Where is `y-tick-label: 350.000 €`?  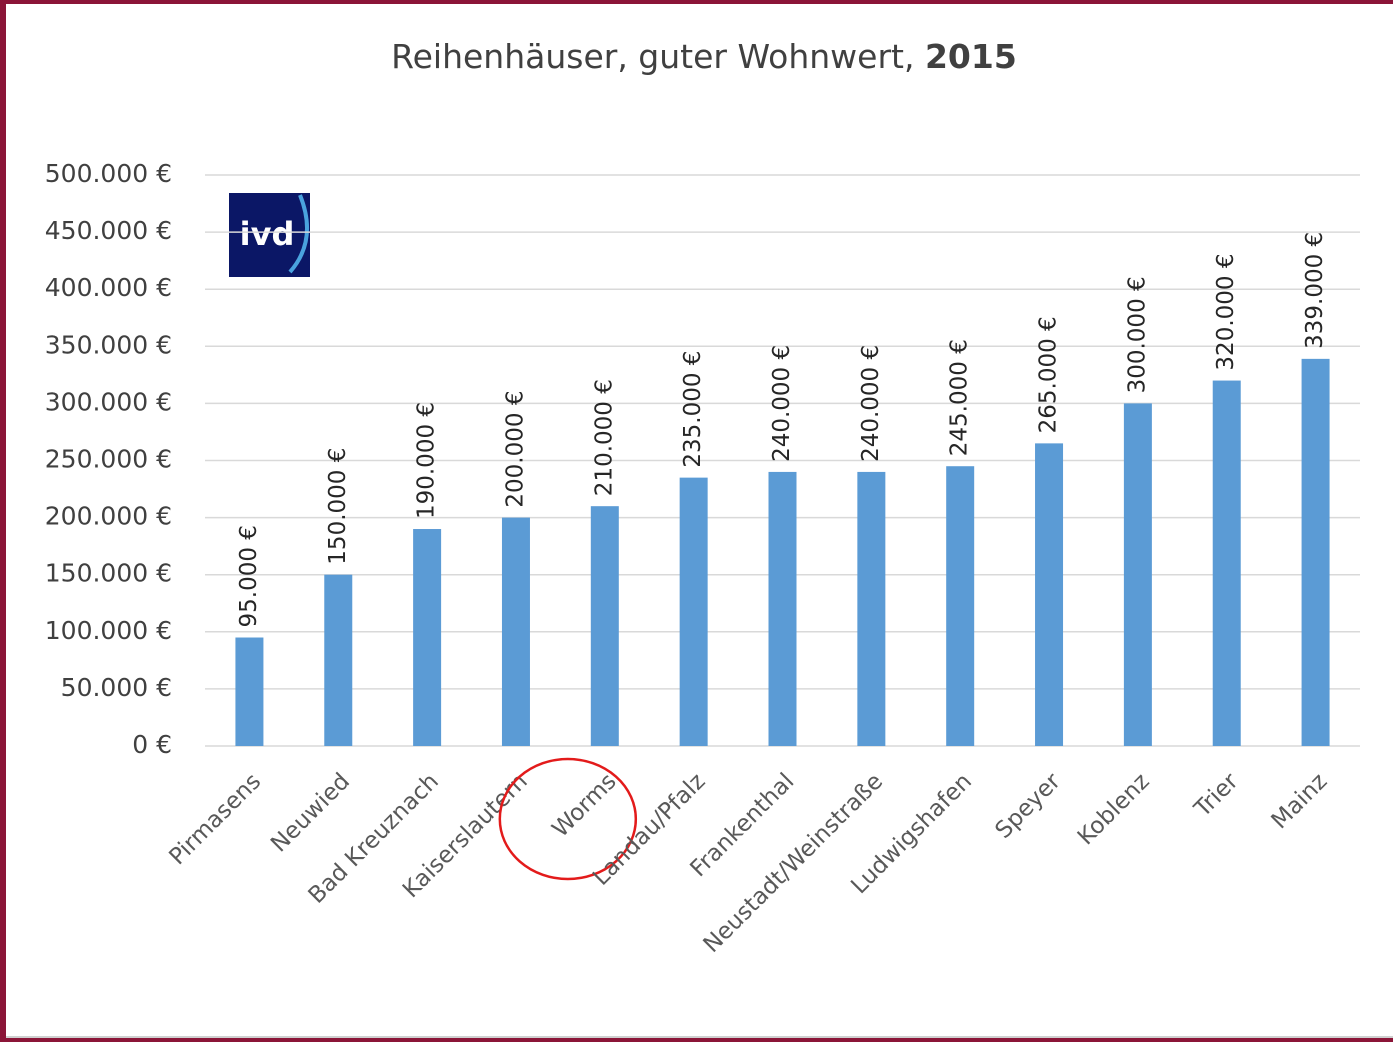
y-tick-label: 350.000 € is located at coordinates (108, 344).